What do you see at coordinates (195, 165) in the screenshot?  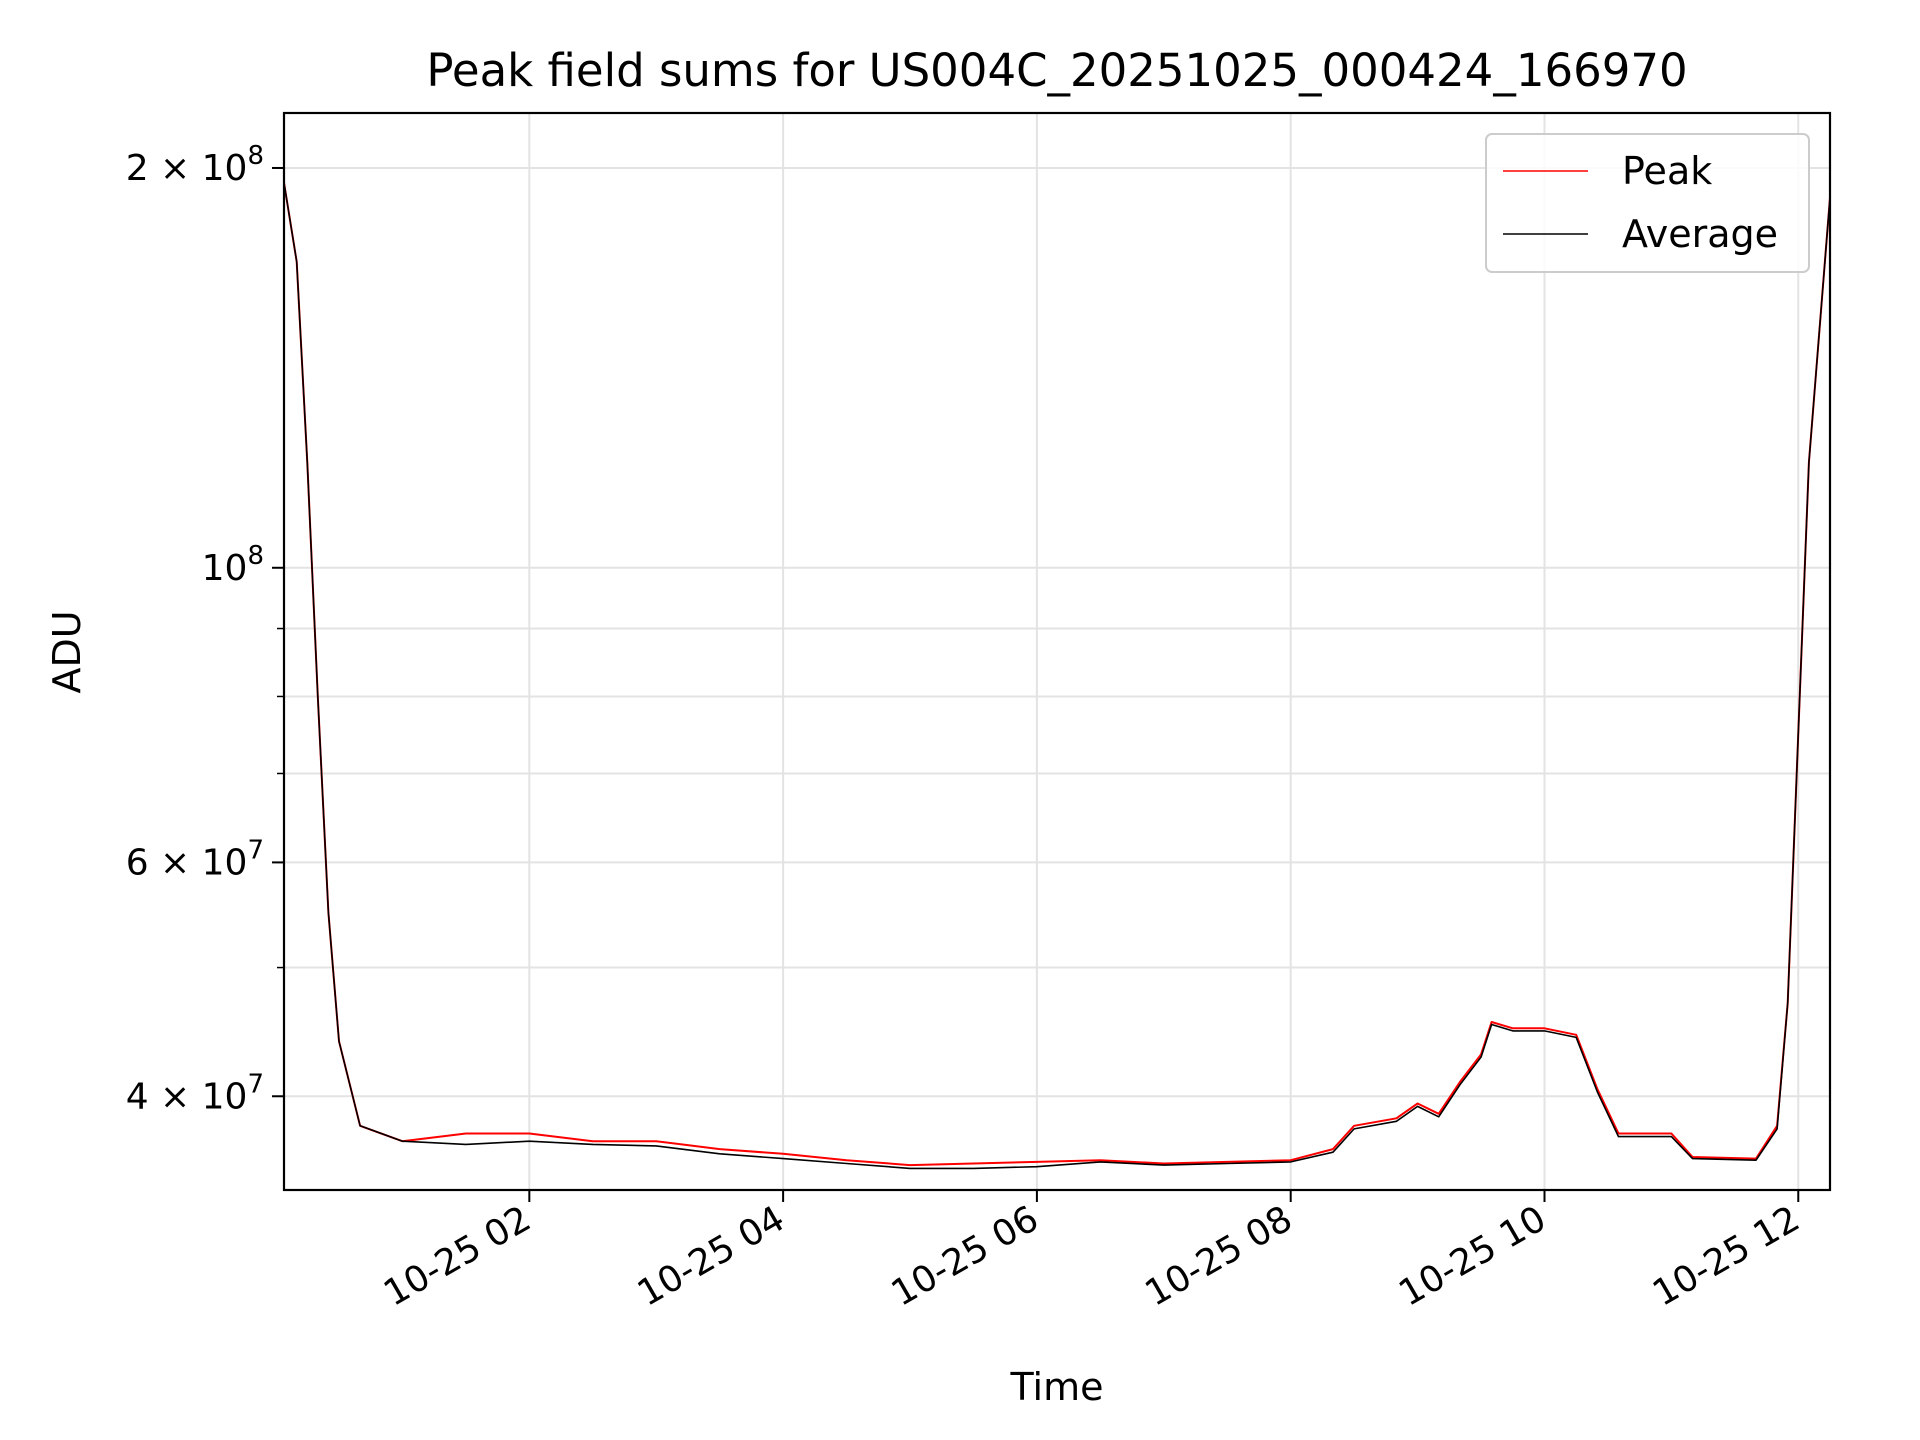 I see `y-tick-label: 2 × 108` at bounding box center [195, 165].